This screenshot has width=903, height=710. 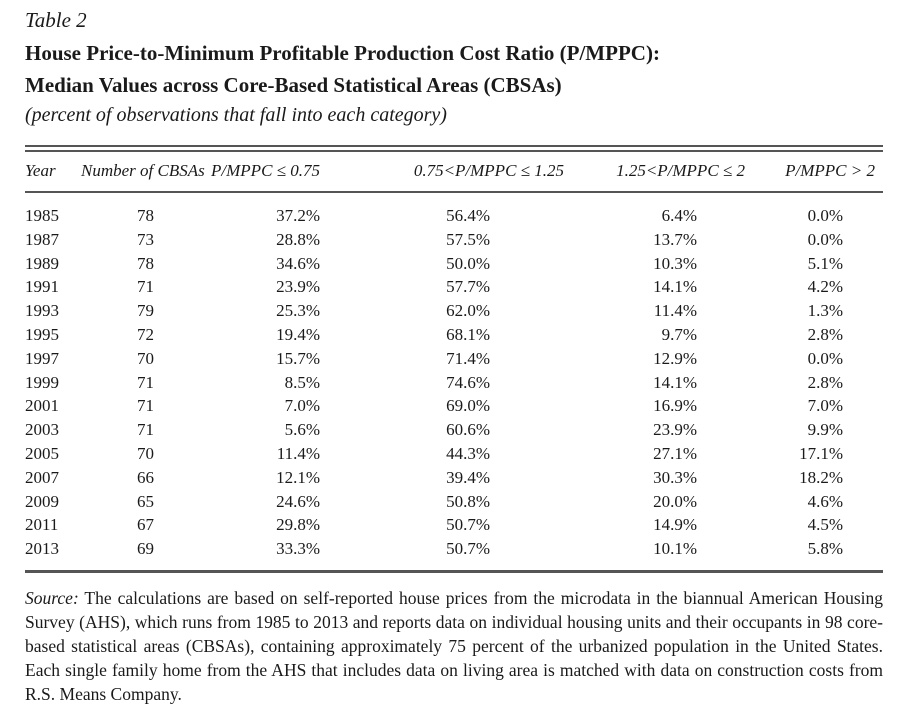 What do you see at coordinates (145, 239) in the screenshot?
I see `cell-number-of-cbsas: 73` at bounding box center [145, 239].